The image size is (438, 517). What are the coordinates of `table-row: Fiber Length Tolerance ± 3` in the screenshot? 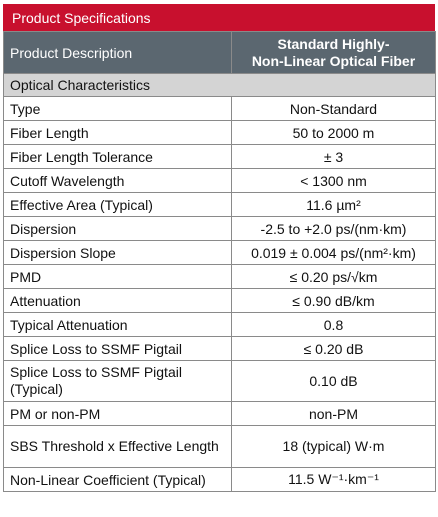 It's located at (219, 156).